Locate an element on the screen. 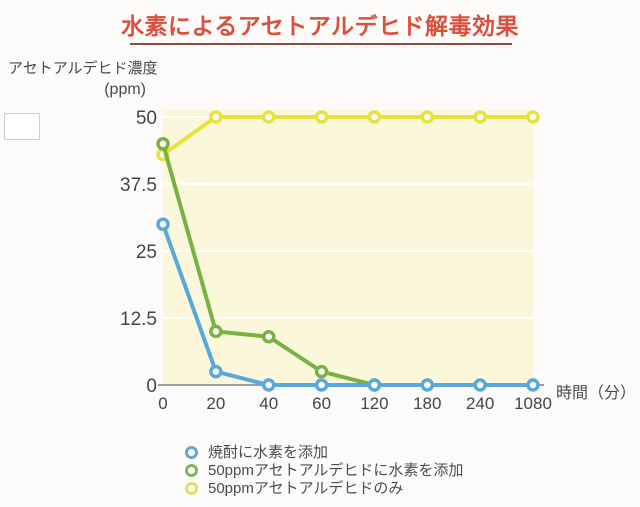  legend-marker-green-icon is located at coordinates (191, 470).